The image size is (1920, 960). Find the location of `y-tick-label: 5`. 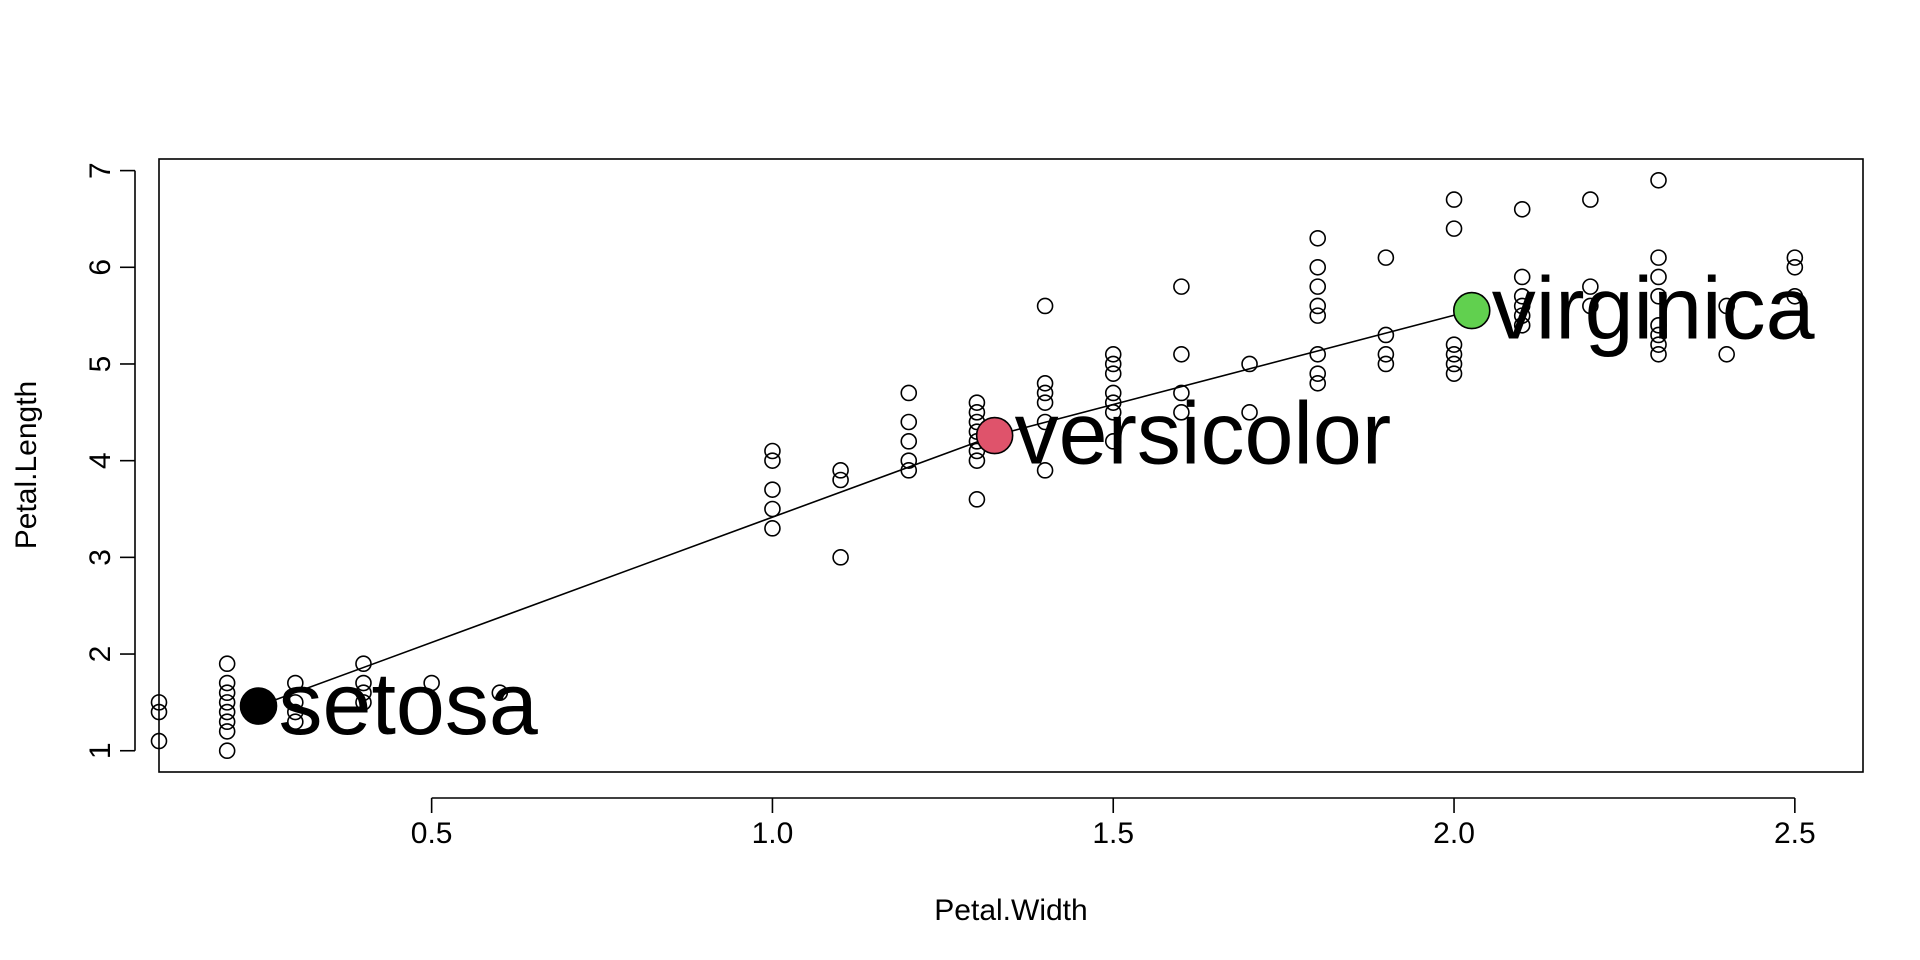

y-tick-label: 5 is located at coordinates (100, 364).